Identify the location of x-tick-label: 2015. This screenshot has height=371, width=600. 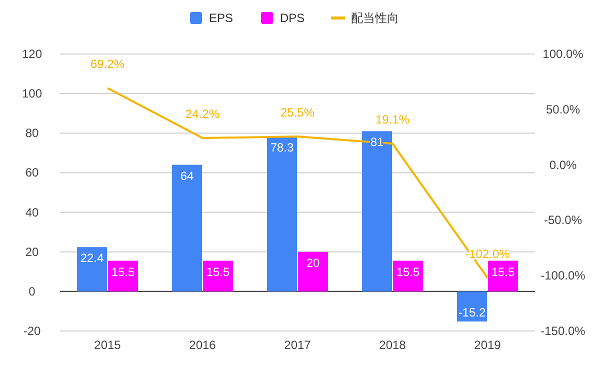
(108, 345).